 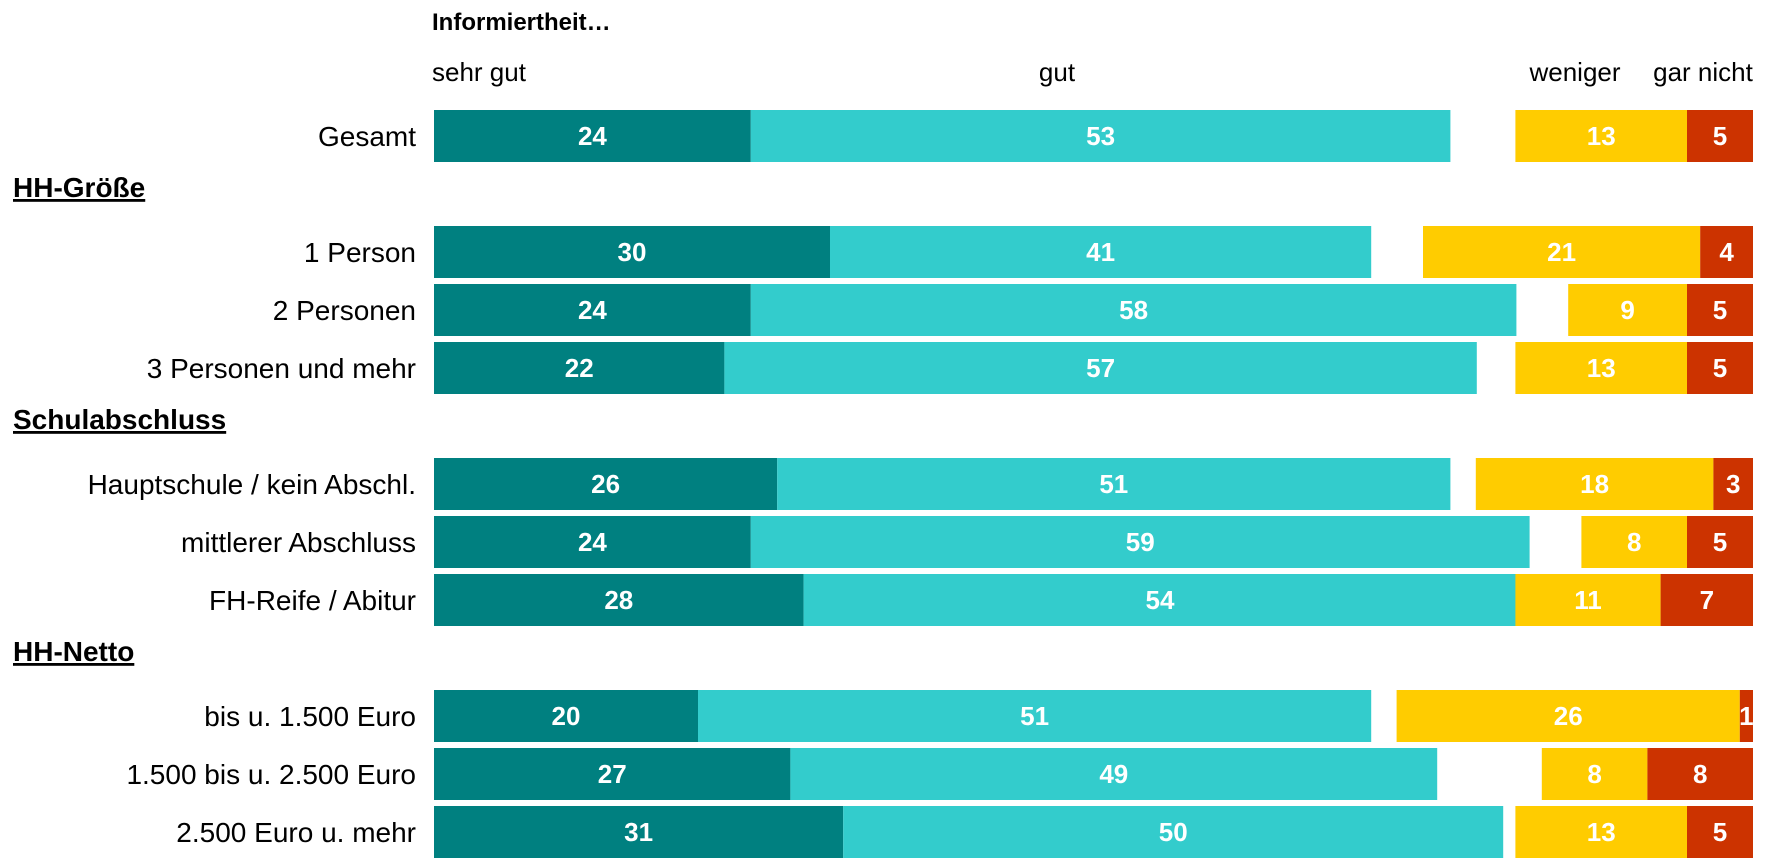 I want to click on data-label-gut: 57, so click(x=1100, y=368).